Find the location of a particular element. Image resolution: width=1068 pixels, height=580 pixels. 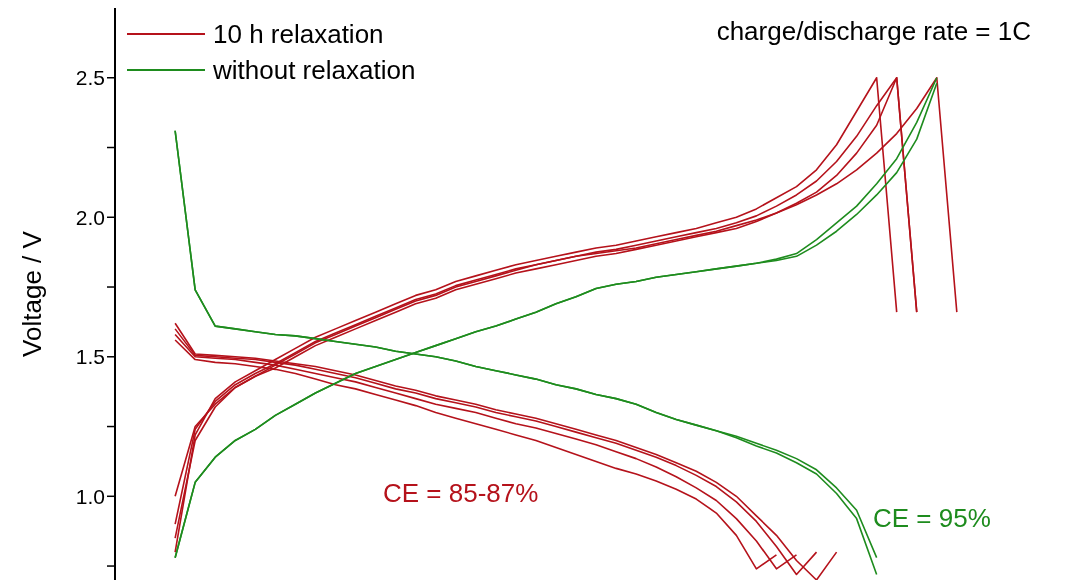

annotation: CE = 85-87% is located at coordinates (461, 493).